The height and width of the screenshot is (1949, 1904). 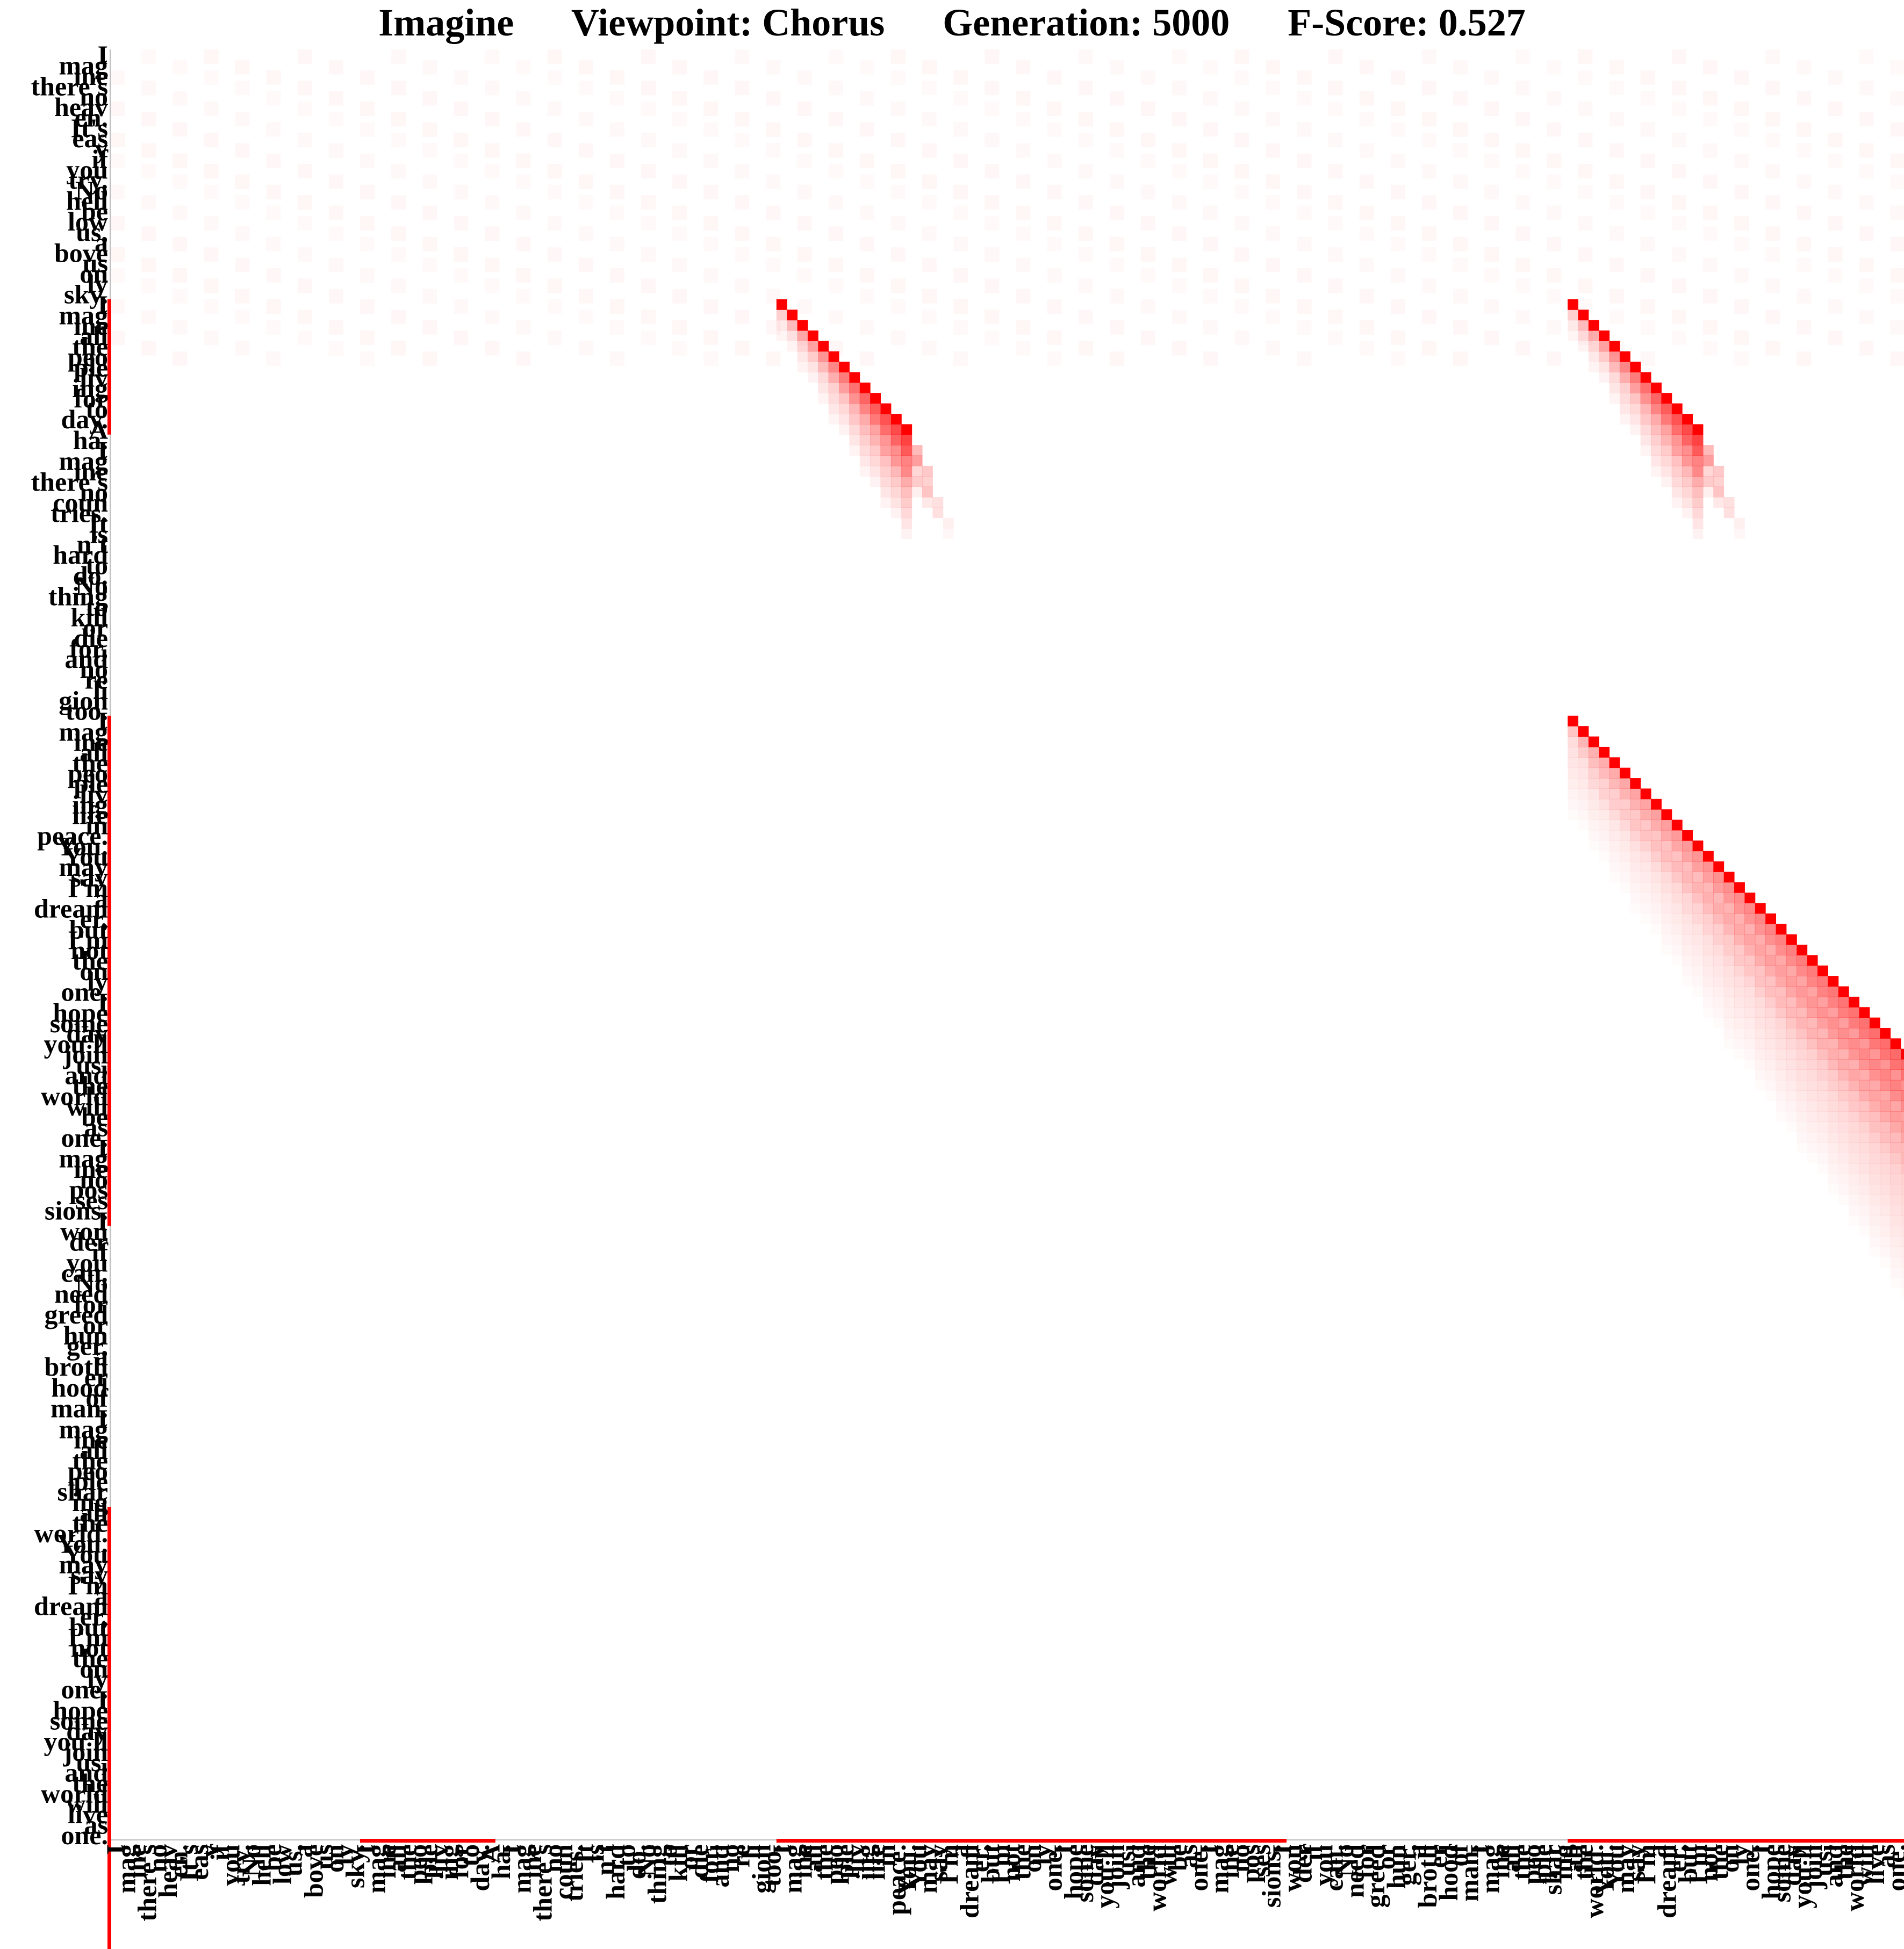 I want to click on x-tick-label: one., so click(x=1892, y=1868).